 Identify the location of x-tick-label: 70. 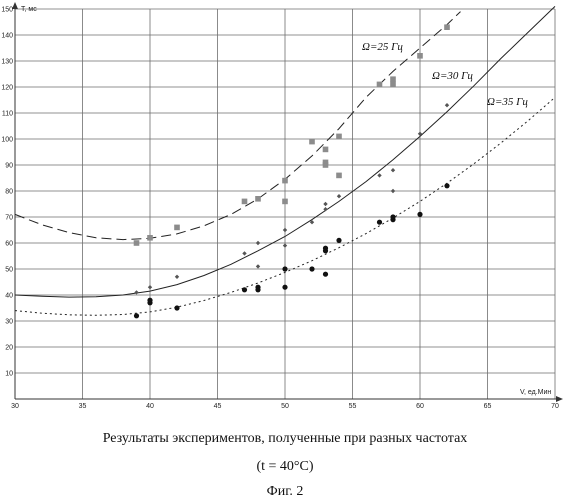
(555, 406).